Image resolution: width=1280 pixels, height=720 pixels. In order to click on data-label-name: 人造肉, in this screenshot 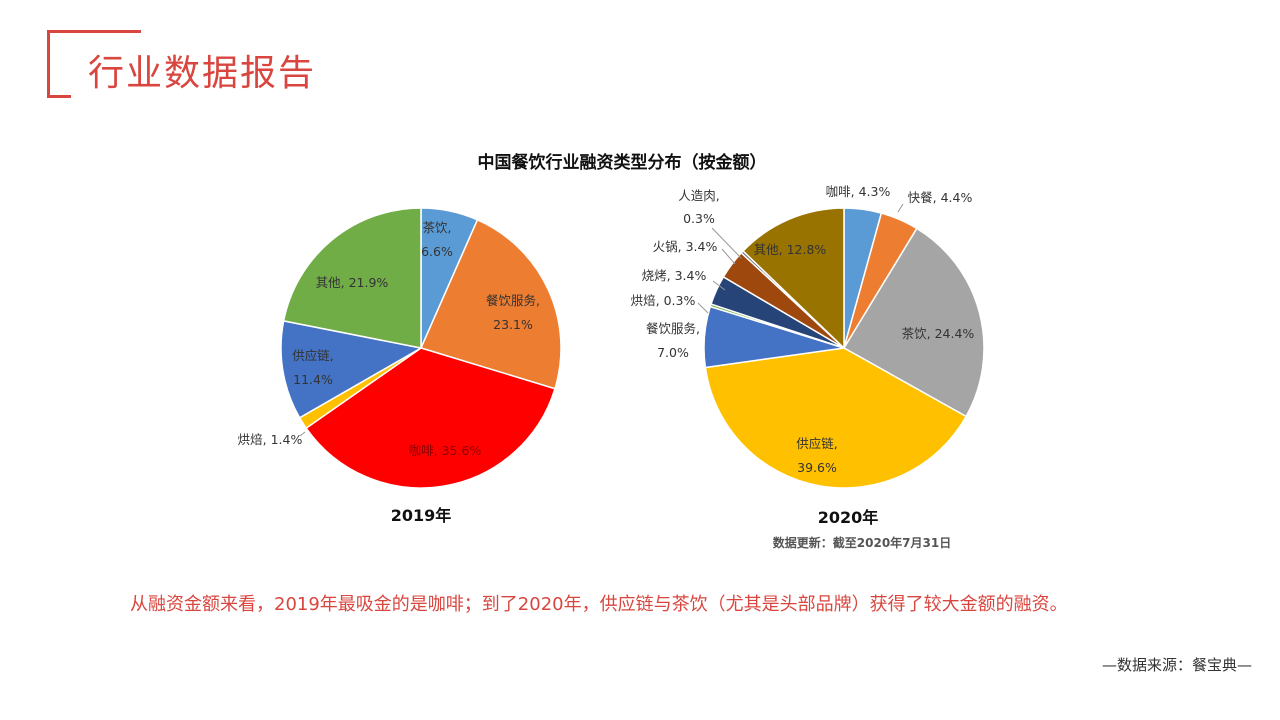, I will do `click(698, 195)`.